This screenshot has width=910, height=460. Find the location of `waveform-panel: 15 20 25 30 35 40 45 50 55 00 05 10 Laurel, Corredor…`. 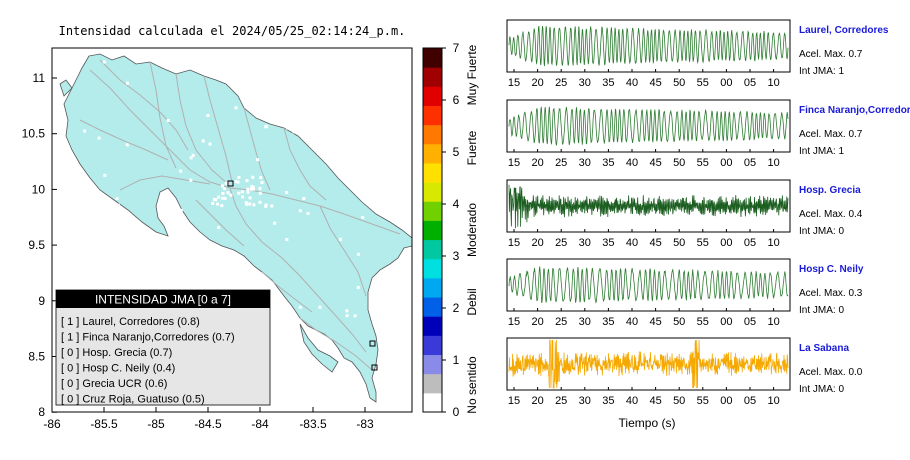

waveform-panel: 15 20 25 30 35 40 45 50 55 00 05 10 Laurel, Corredor… is located at coordinates (697, 54).